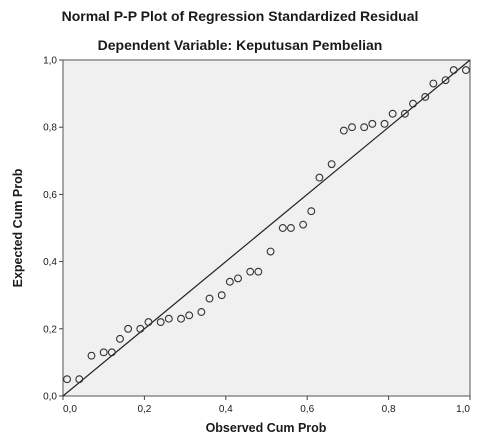  Describe the element at coordinates (18, 227) in the screenshot. I see `y-axis-label: Expected Cum Prob` at that location.